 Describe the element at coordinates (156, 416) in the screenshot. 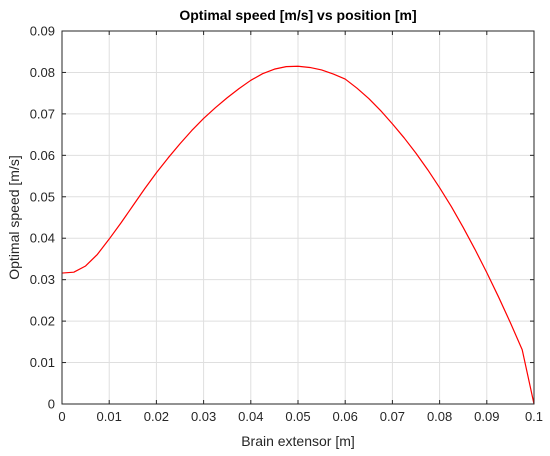

I see `x-tick-label: 0.02` at that location.